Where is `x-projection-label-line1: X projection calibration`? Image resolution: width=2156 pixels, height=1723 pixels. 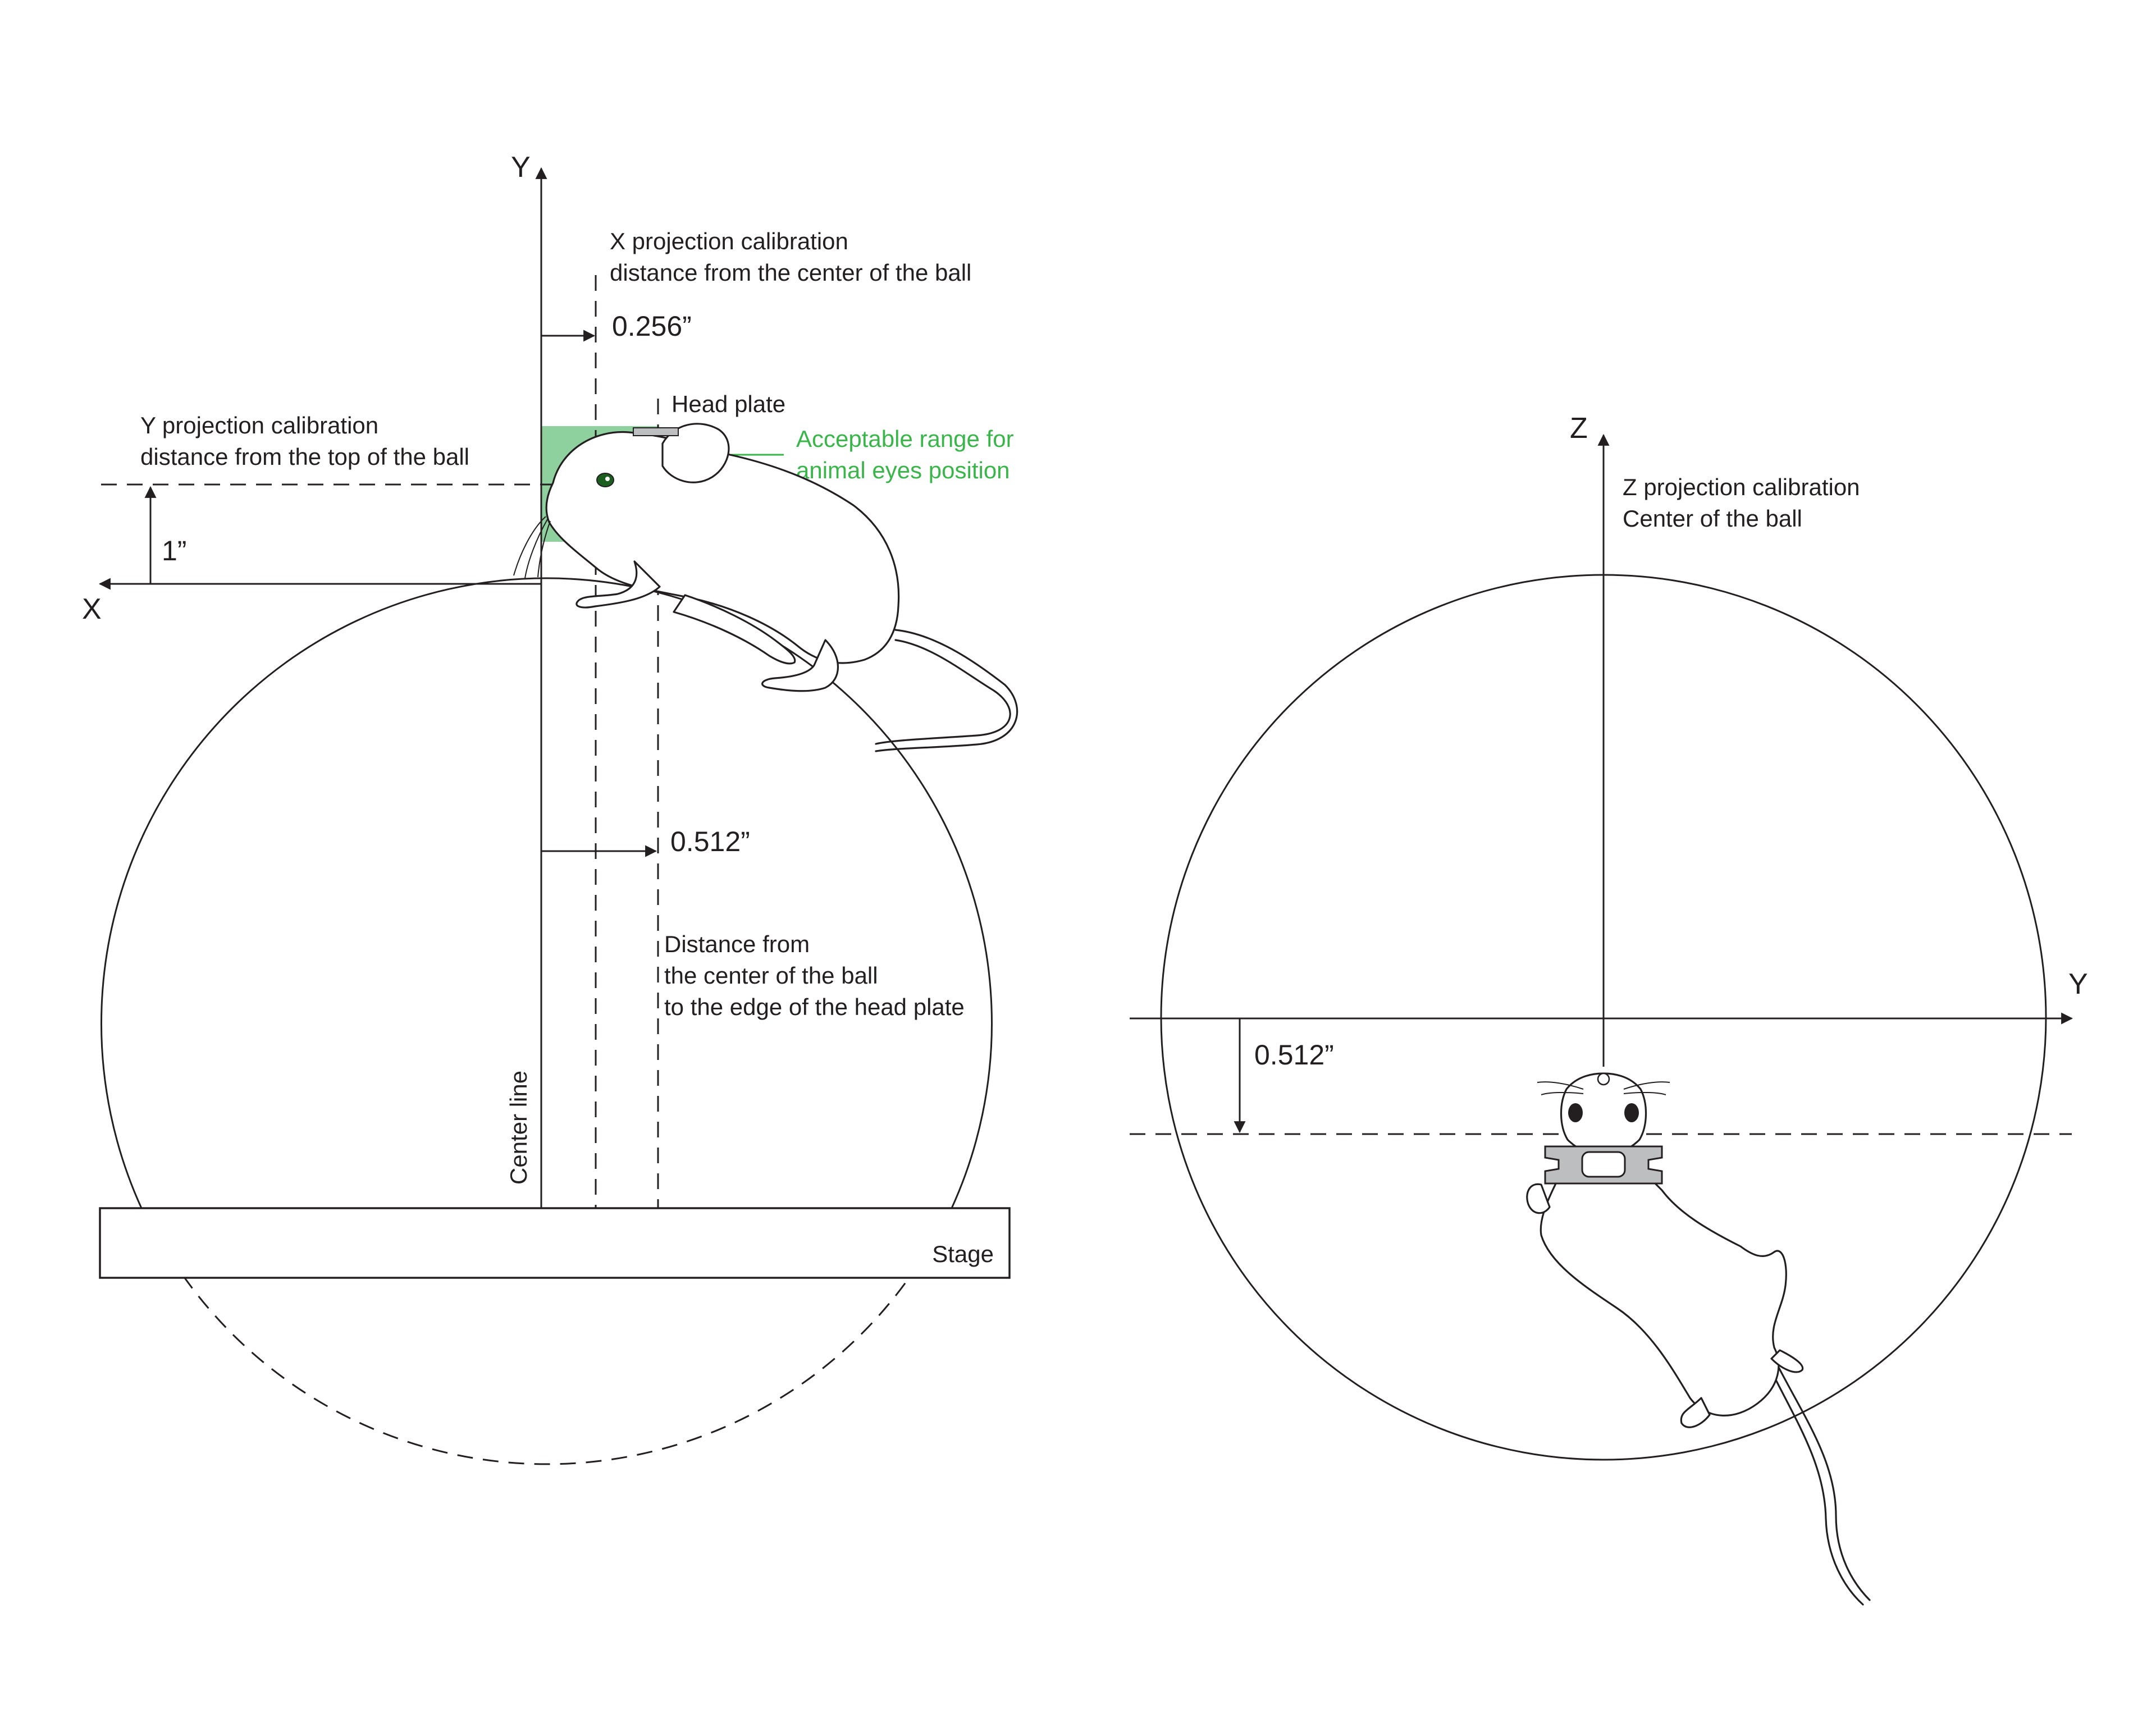 x-projection-label-line1: X projection calibration is located at coordinates (729, 241).